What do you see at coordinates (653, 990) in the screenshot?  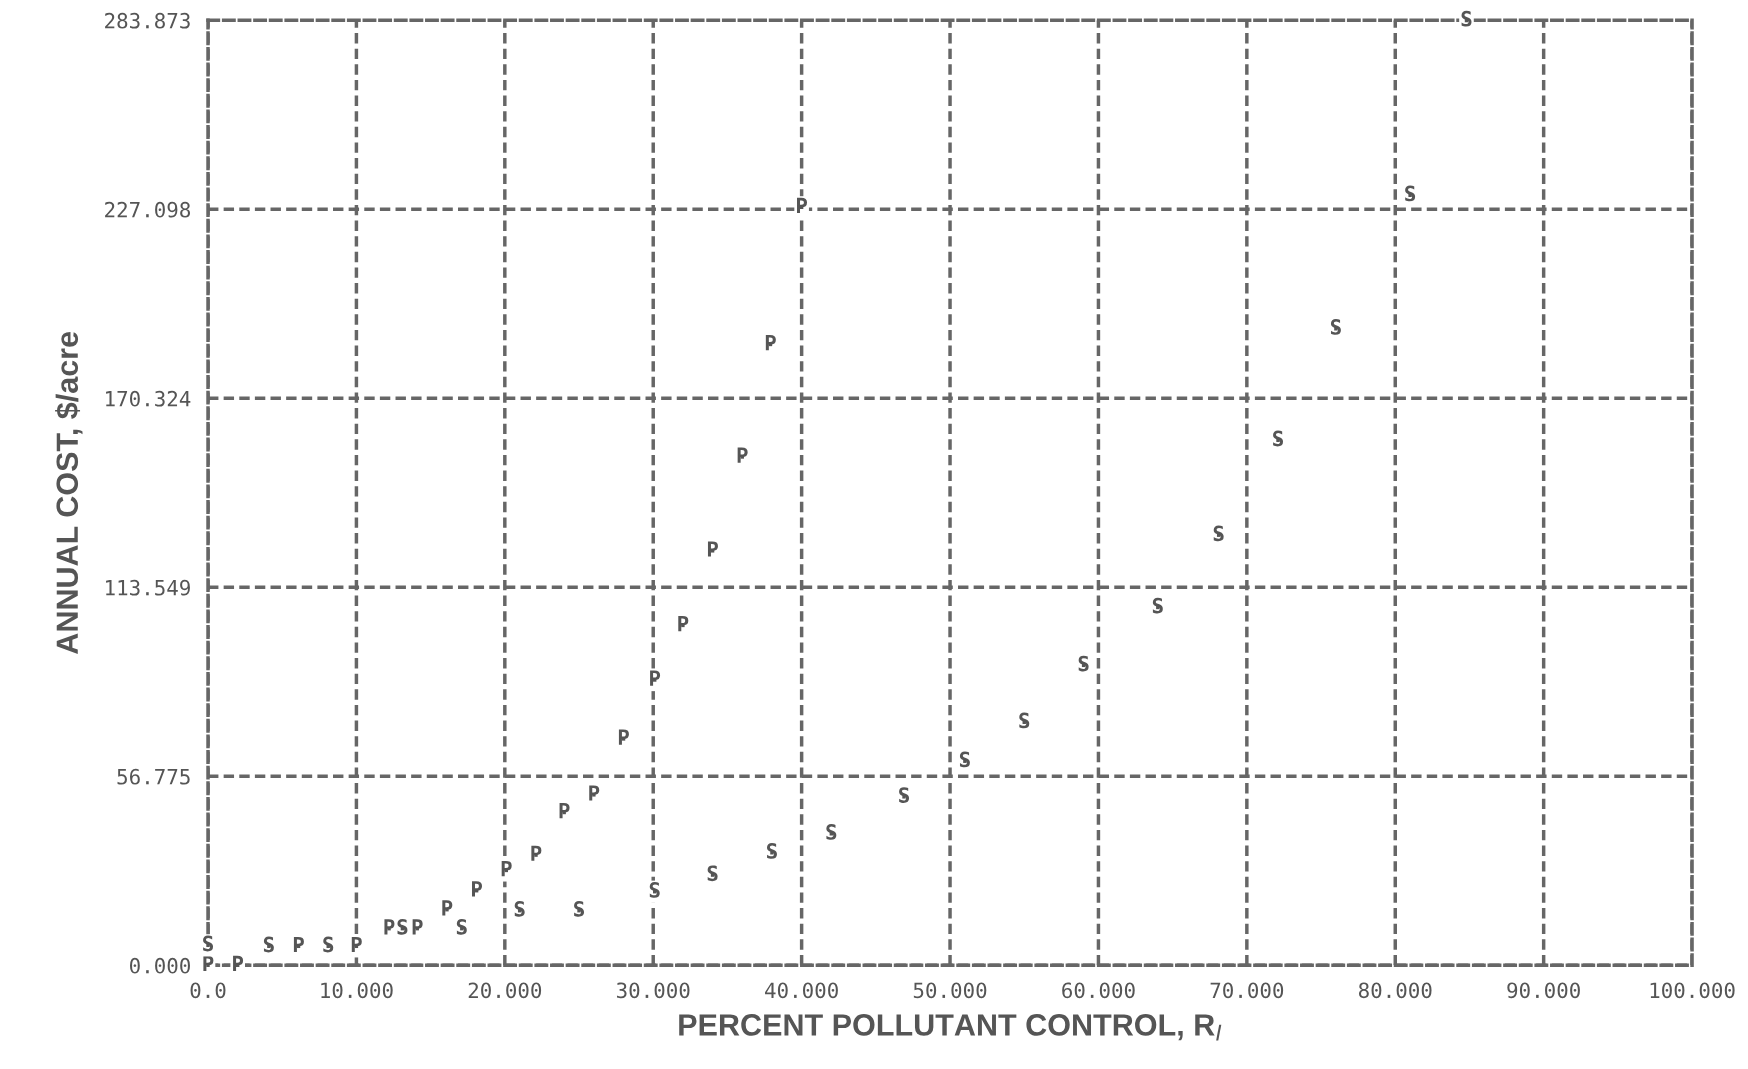 I see `x-tick-label: 30.000` at bounding box center [653, 990].